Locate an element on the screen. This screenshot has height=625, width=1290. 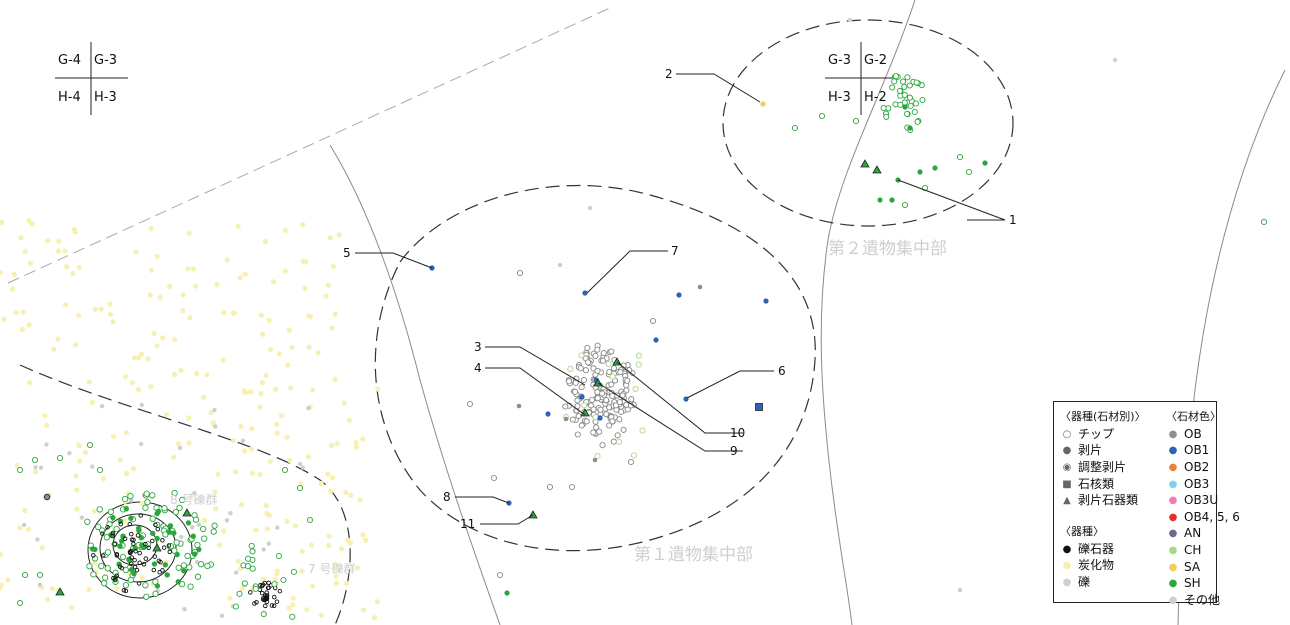
legend-material-item: ● OB4, 5, 6 is located at coordinates (1203, 517).